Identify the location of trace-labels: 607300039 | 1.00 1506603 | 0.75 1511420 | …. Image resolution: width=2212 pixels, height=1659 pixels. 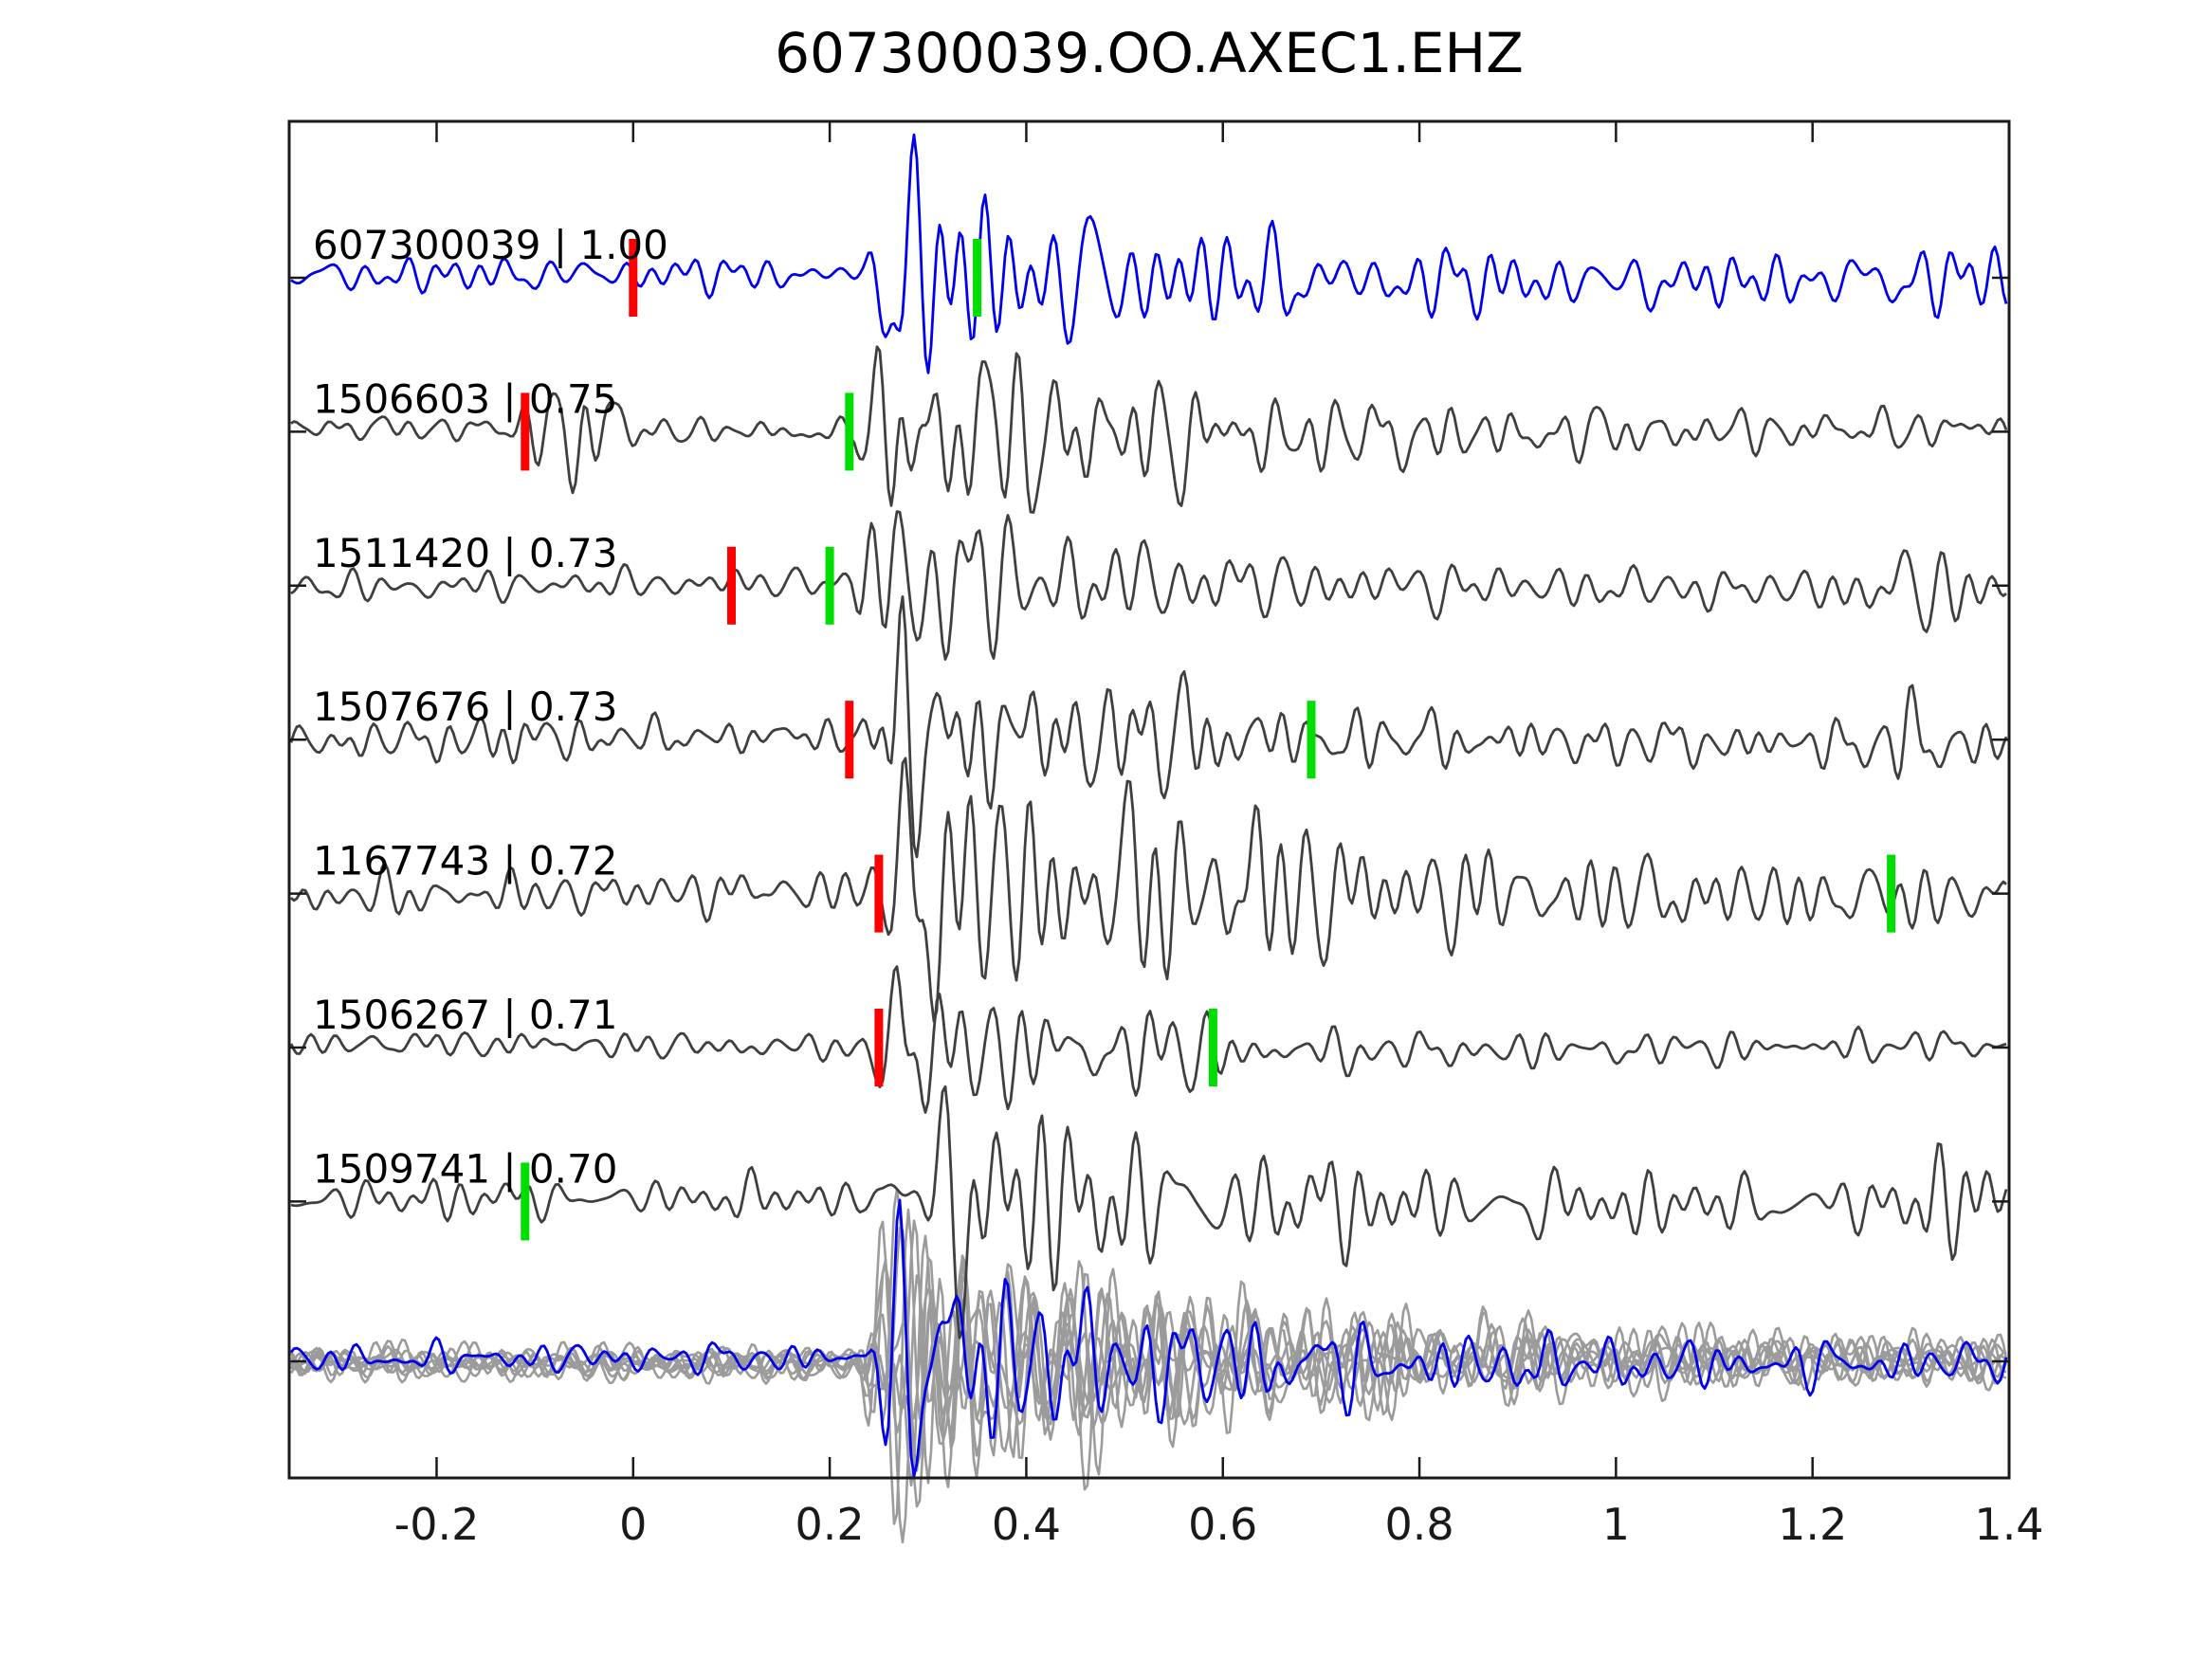
(490, 707).